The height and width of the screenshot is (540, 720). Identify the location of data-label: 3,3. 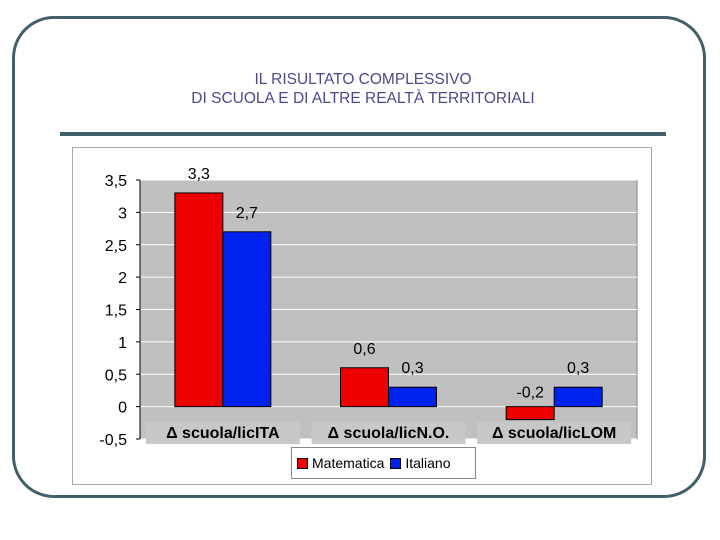
(199, 174).